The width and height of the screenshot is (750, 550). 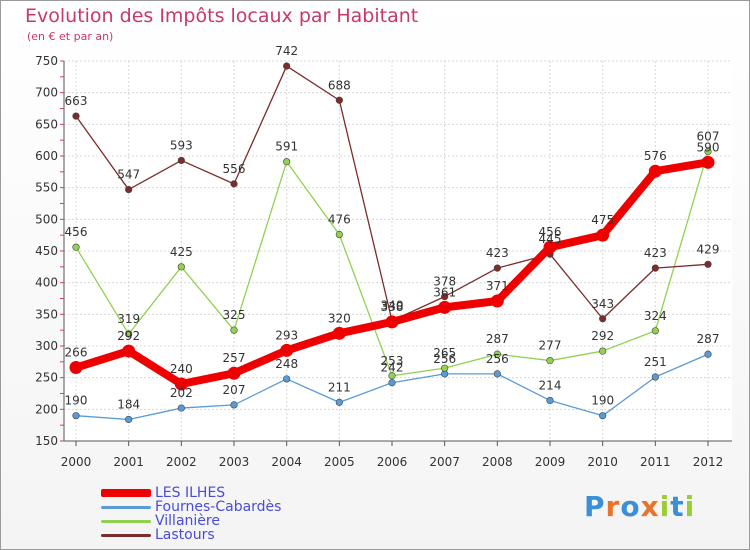 I want to click on data-label: 475, so click(x=602, y=220).